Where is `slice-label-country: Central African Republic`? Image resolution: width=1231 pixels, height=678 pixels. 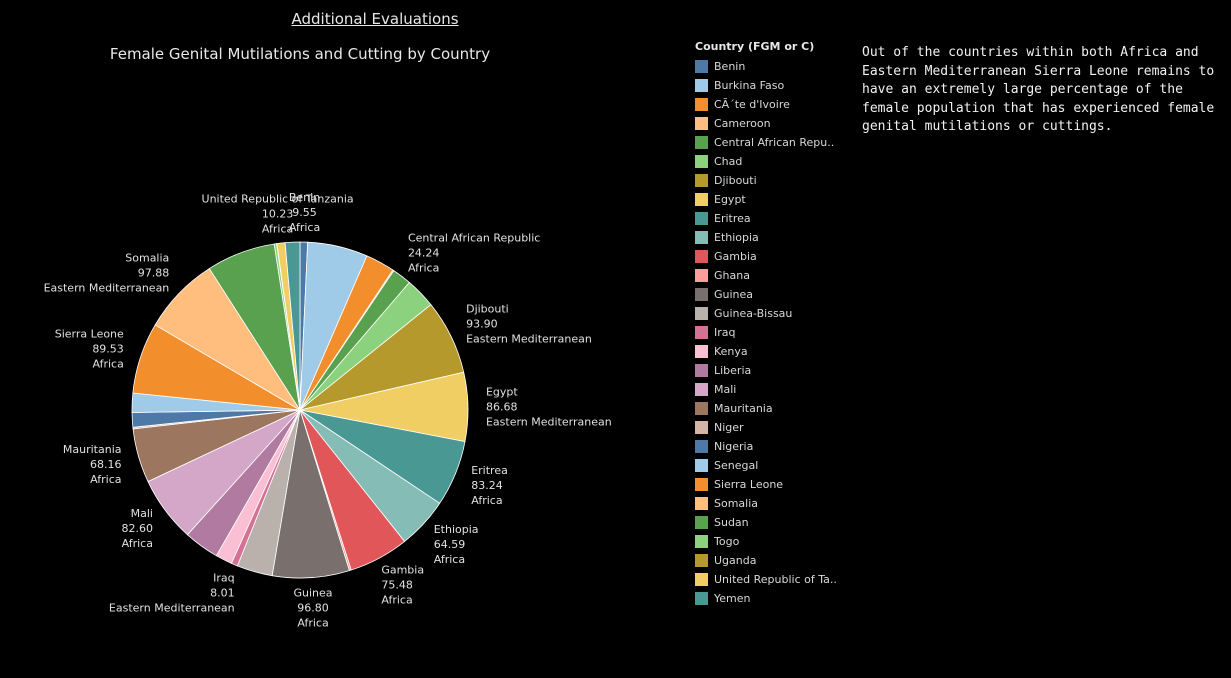 slice-label-country: Central African Republic is located at coordinates (474, 237).